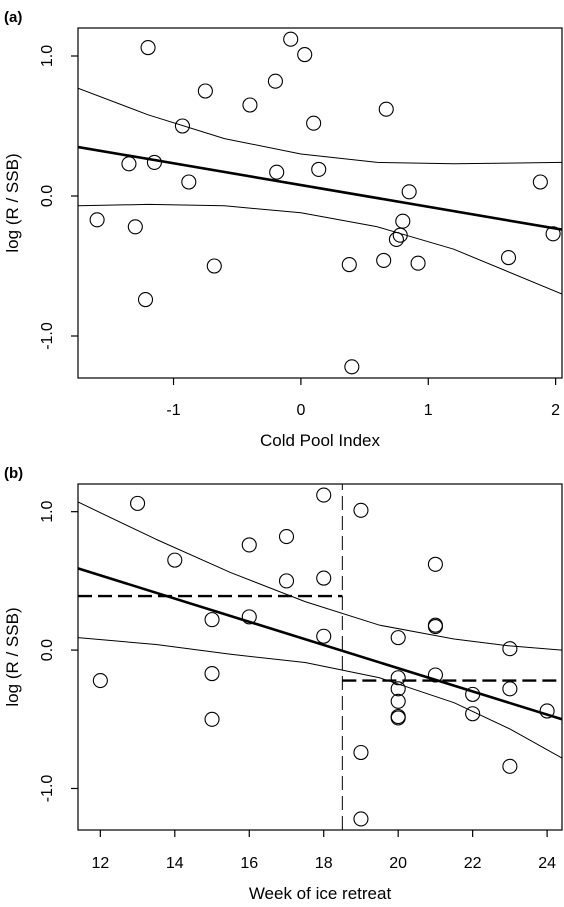 Image resolution: width=564 pixels, height=907 pixels. Describe the element at coordinates (428, 410) in the screenshot. I see `panel-a-x-tick-label: 1` at that location.